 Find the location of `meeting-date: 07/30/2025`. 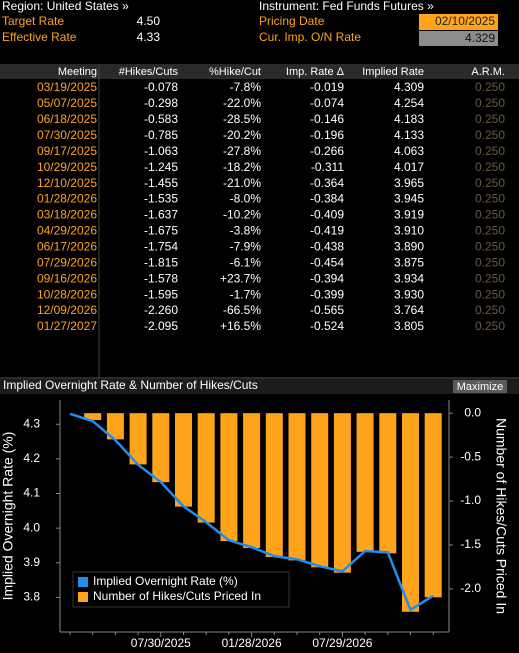

meeting-date: 07/30/2025 is located at coordinates (67, 135).